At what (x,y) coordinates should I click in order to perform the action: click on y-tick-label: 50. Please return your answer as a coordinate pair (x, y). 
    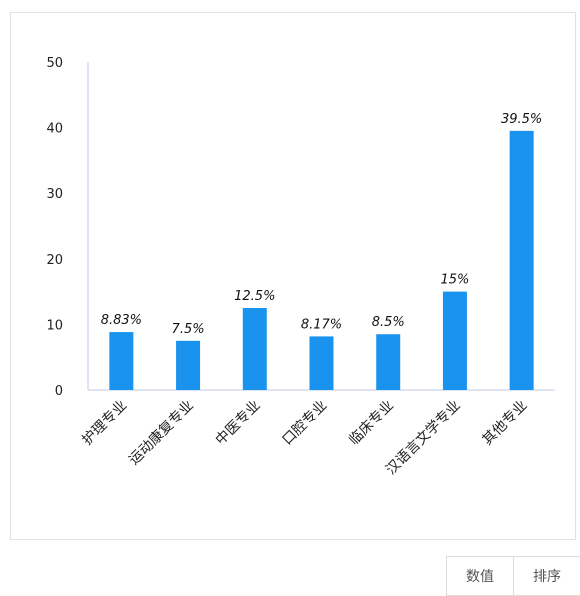
    Looking at the image, I should click on (54, 63).